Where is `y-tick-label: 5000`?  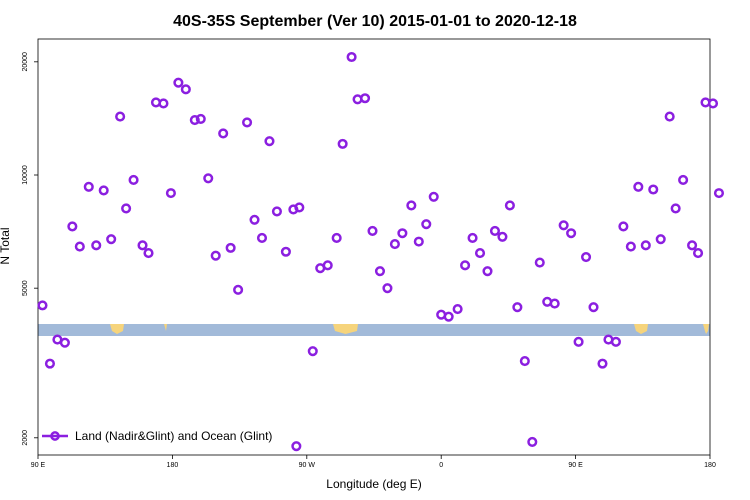 y-tick-label: 5000 is located at coordinates (25, 288).